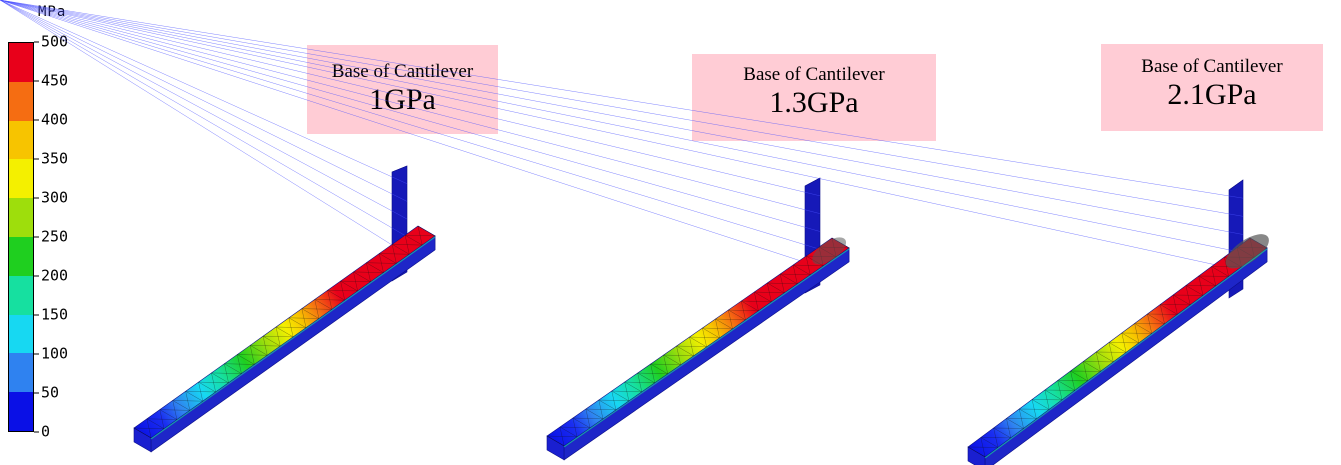 This screenshot has width=1341, height=465. Describe the element at coordinates (55, 275) in the screenshot. I see `legend-tick-label: 200` at that location.